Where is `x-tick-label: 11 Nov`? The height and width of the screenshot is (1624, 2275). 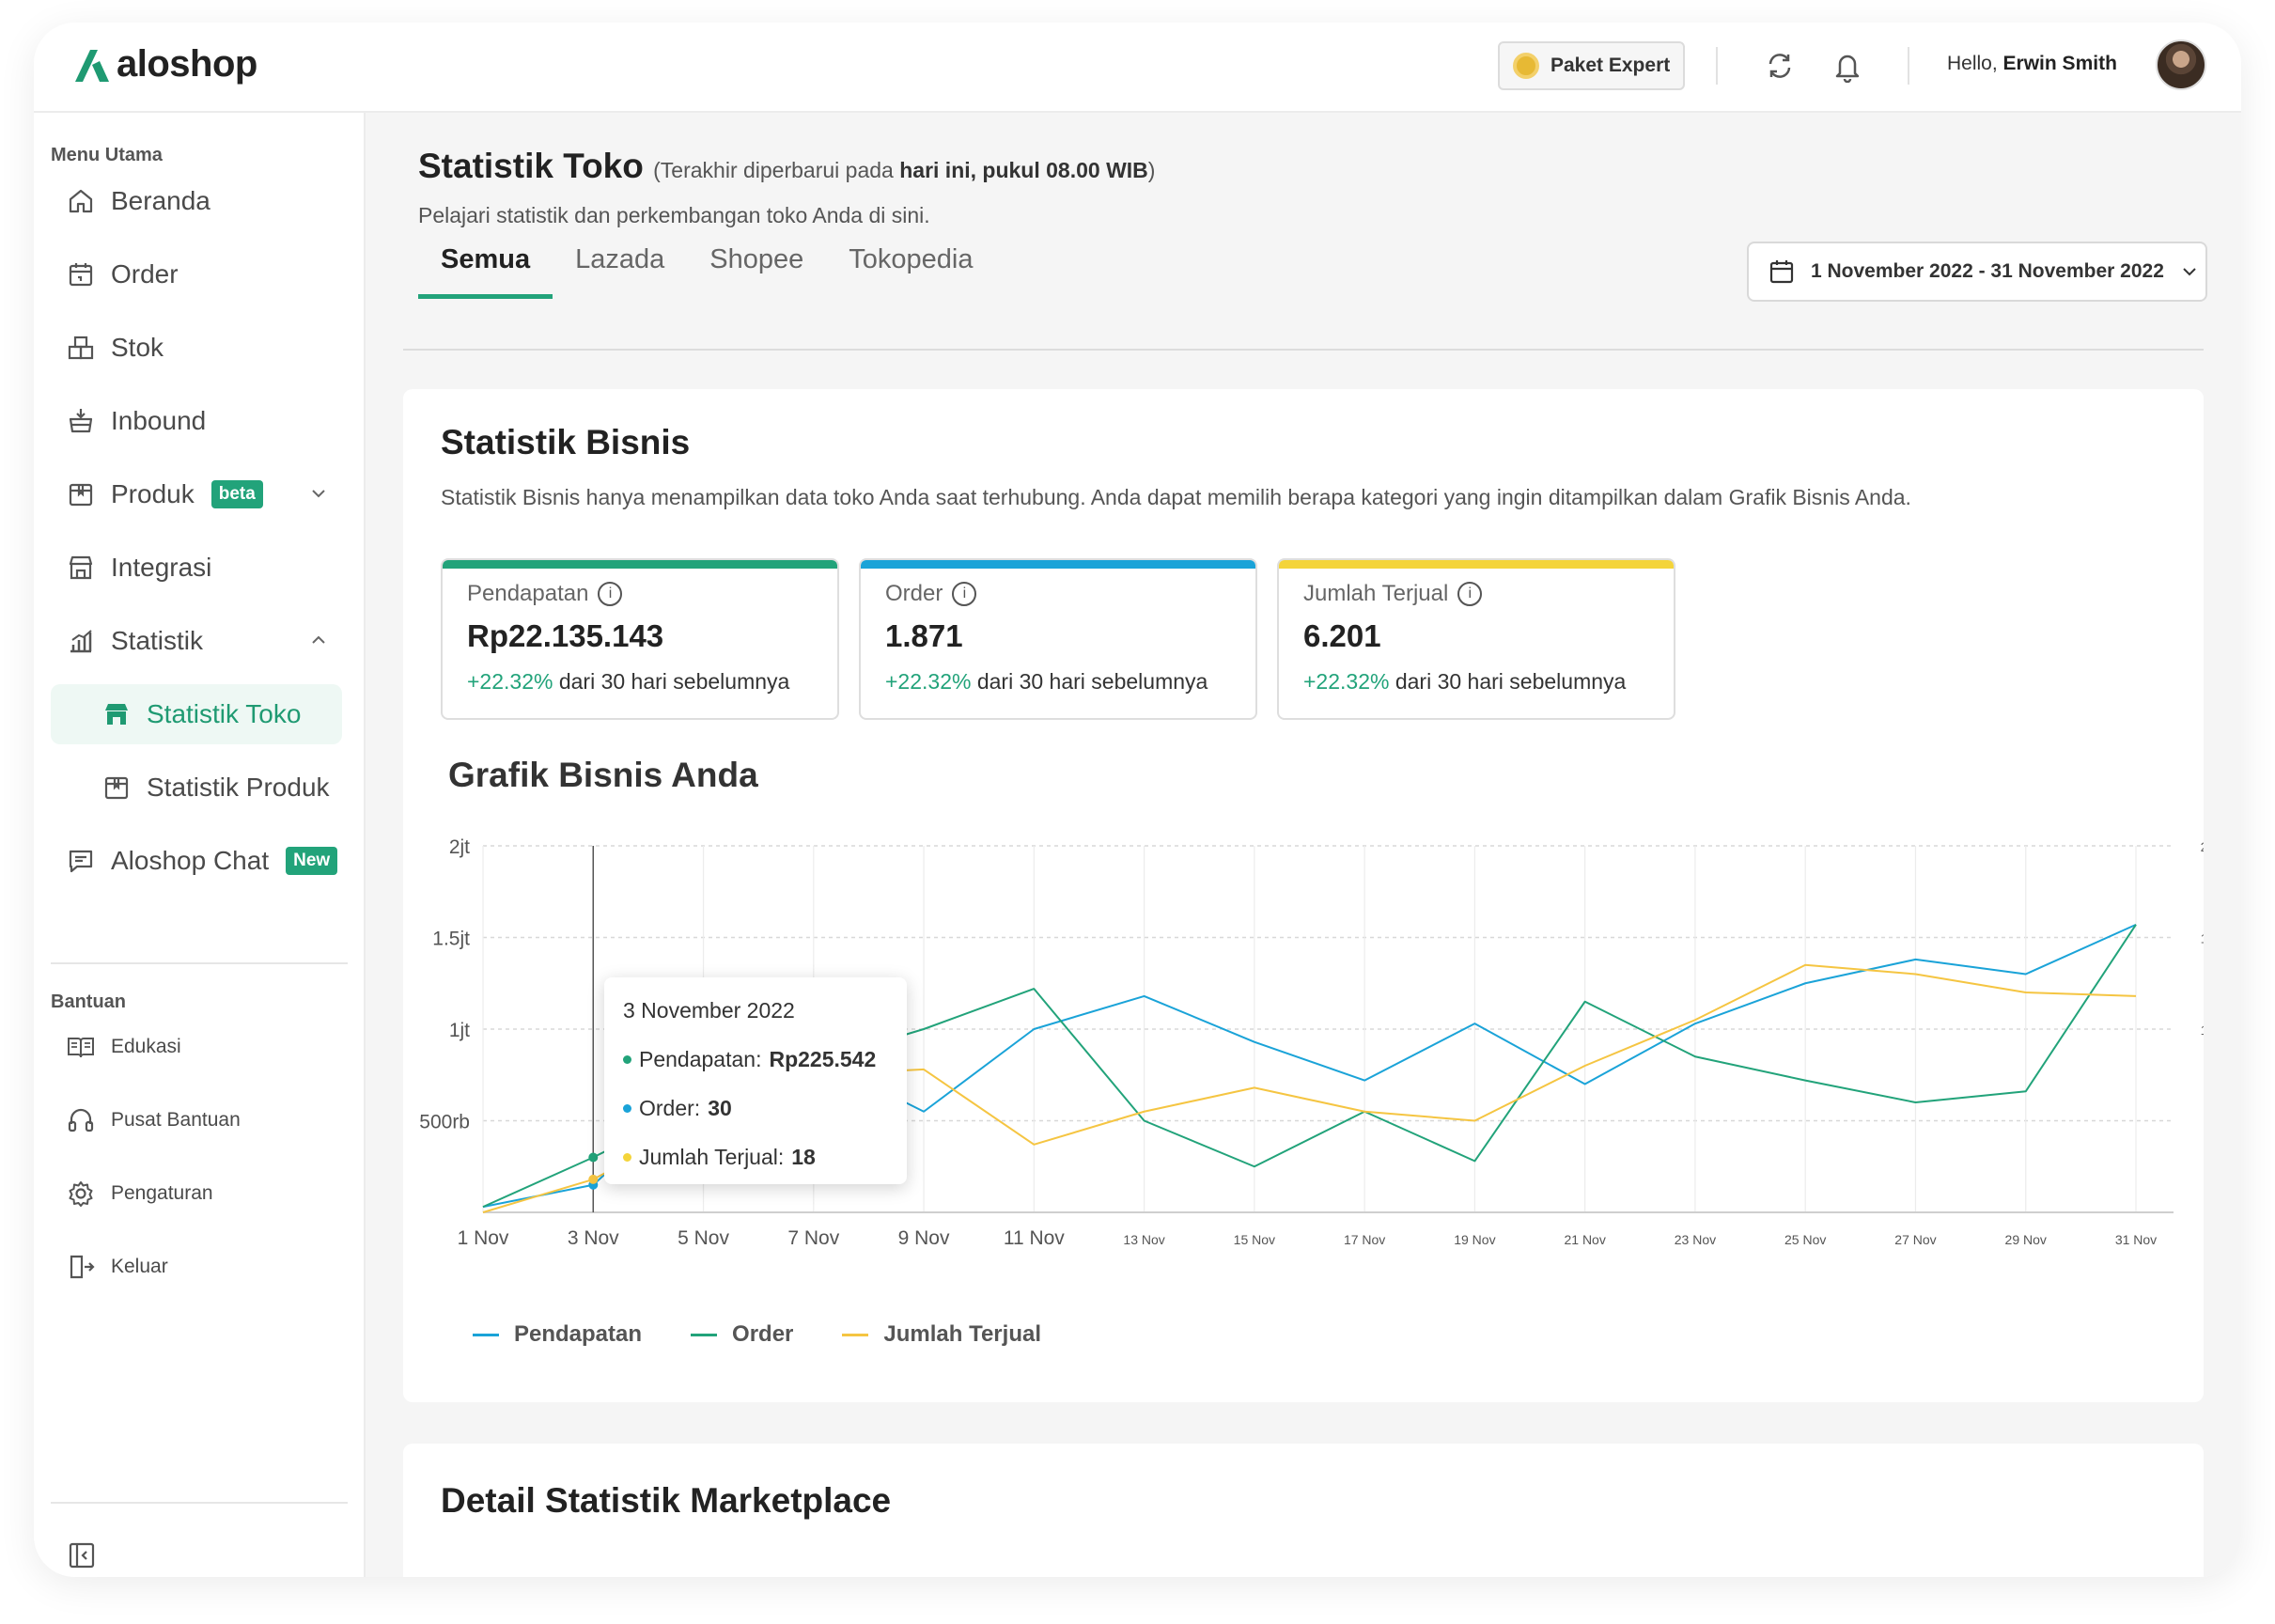 x-tick-label: 11 Nov is located at coordinates (1034, 1238).